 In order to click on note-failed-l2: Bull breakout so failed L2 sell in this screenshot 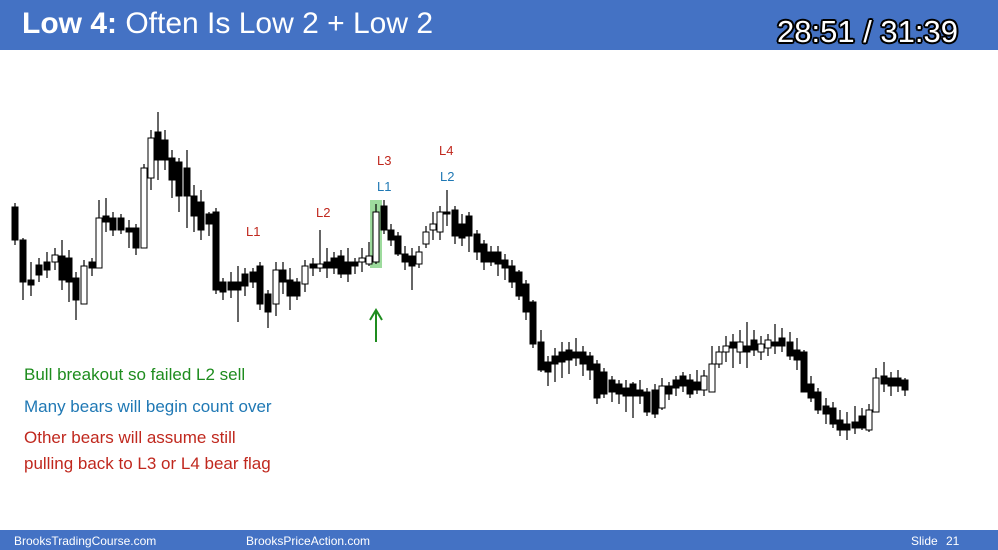, I will do `click(135, 374)`.